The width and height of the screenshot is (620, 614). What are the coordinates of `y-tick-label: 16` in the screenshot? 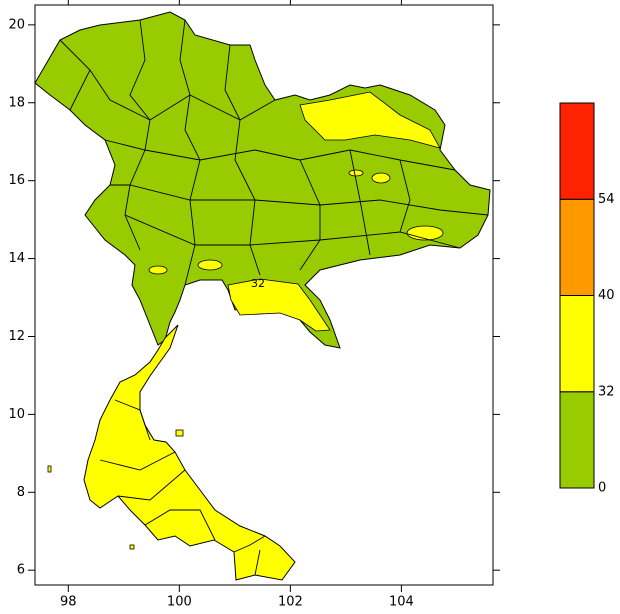 It's located at (16, 180).